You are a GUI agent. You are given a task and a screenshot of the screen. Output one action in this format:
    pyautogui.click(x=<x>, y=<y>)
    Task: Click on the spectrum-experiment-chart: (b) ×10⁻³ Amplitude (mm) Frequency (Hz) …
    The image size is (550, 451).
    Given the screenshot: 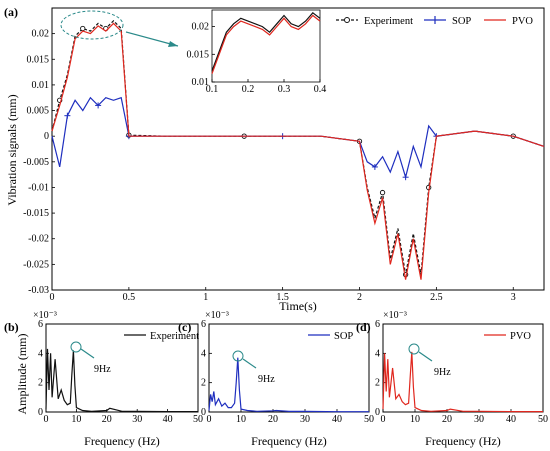 What is the action you would take?
    pyautogui.click(x=103, y=379)
    